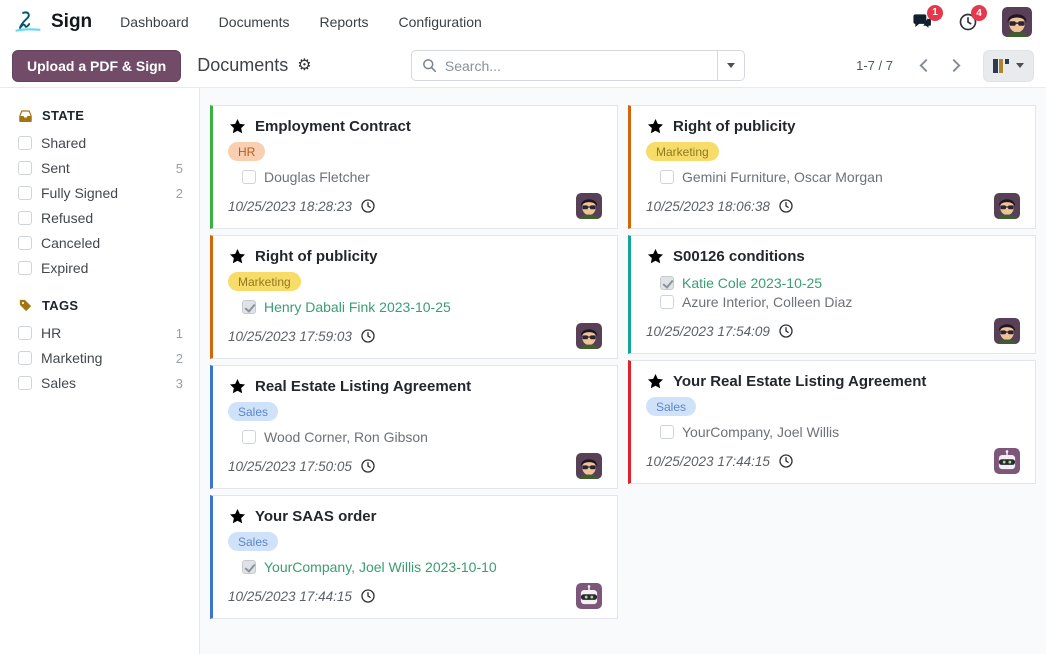 The width and height of the screenshot is (1046, 654). I want to click on signer-row: Henry Dabali Fink 2023-10-25, so click(422, 307).